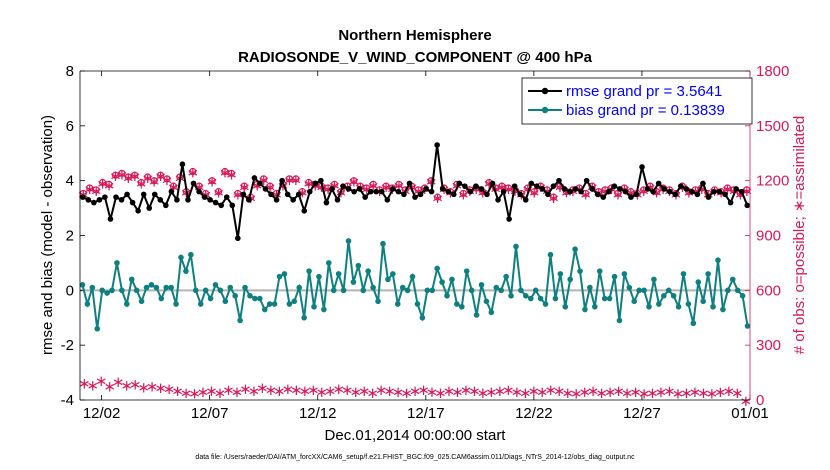 This screenshot has width=830, height=470. What do you see at coordinates (70, 71) in the screenshot?
I see `y-tick-label: 8` at bounding box center [70, 71].